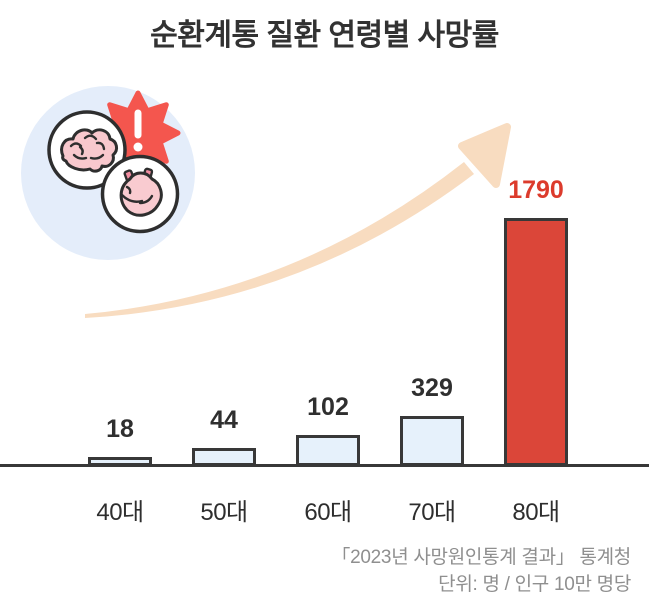 The image size is (649, 608). Describe the element at coordinates (120, 429) in the screenshot. I see `bar-value-label: 18` at that location.